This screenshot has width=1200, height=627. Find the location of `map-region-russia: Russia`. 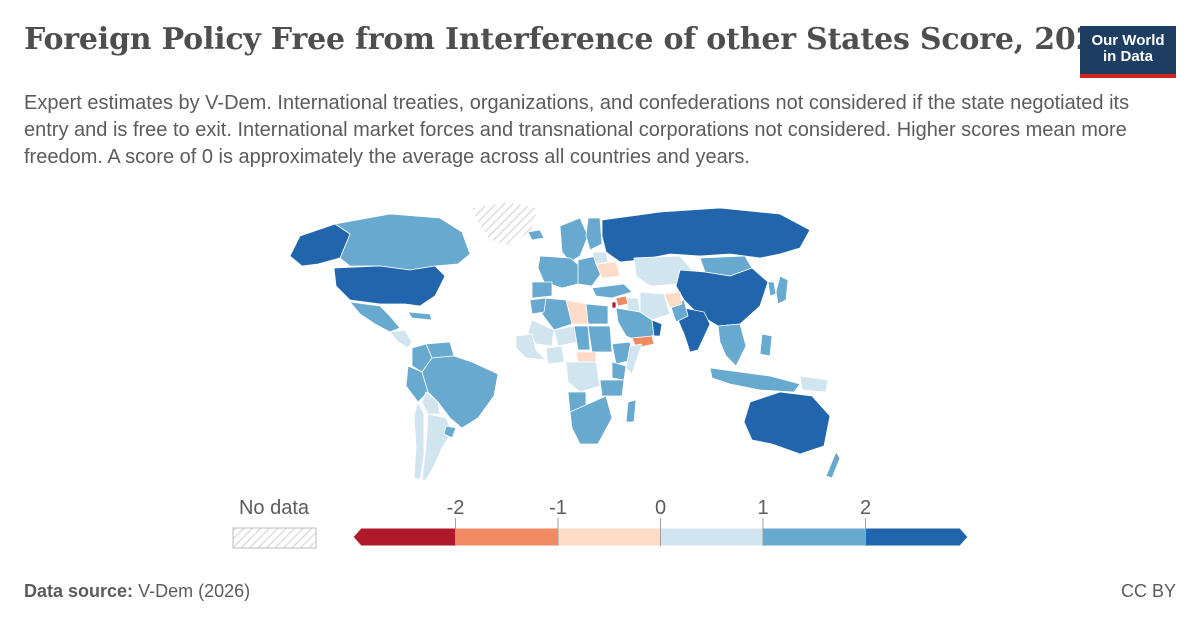

map-region-russia: Russia is located at coordinates (706, 235).